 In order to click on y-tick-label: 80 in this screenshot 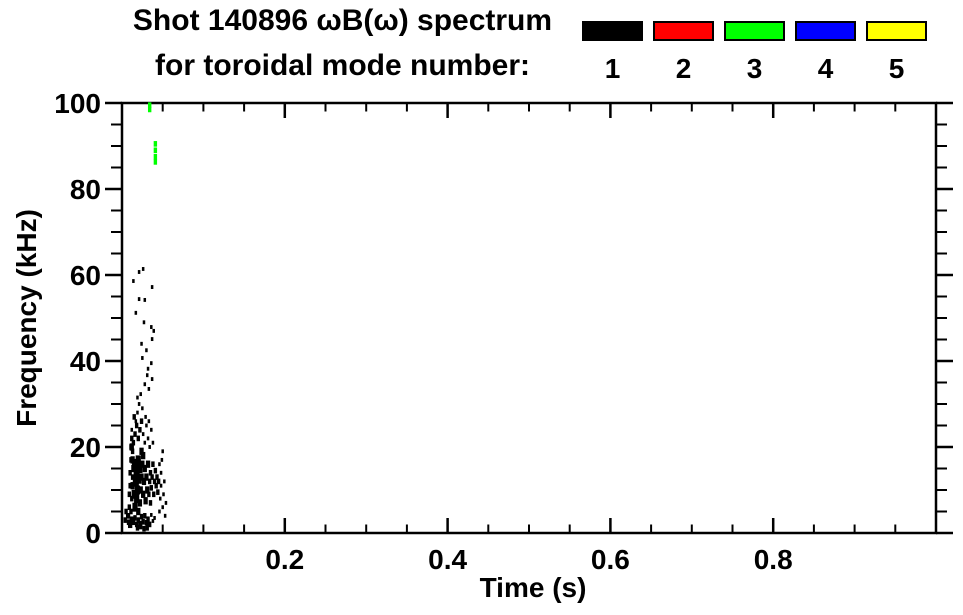, I will do `click(85, 189)`.